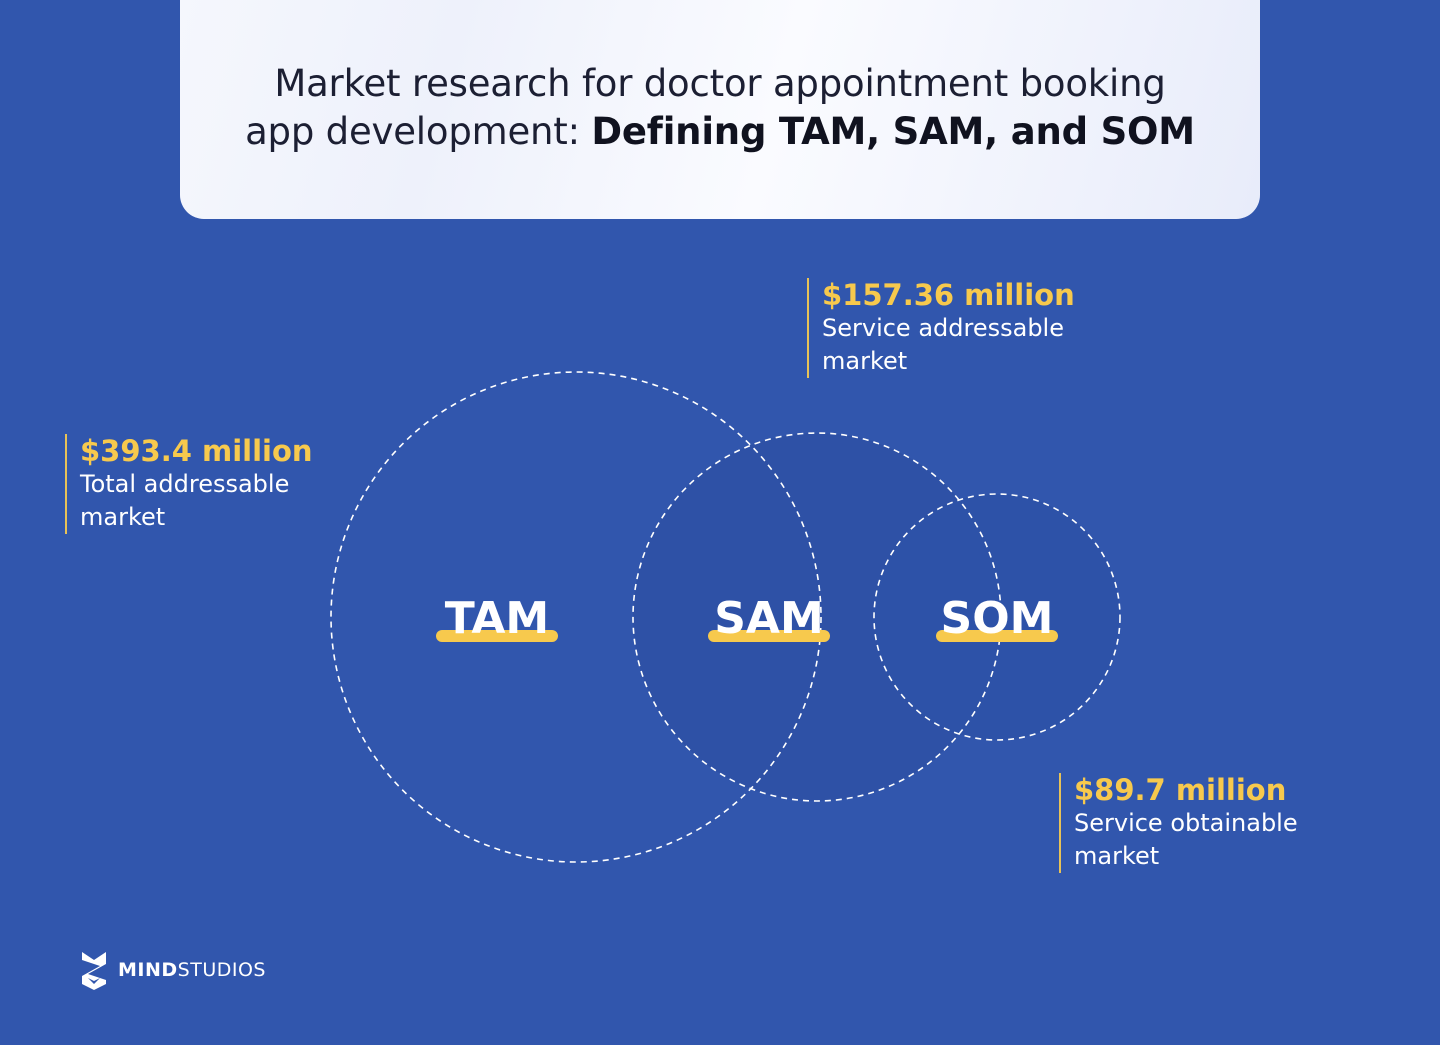 Image resolution: width=1440 pixels, height=1045 pixels. What do you see at coordinates (893, 131) in the screenshot?
I see `title-bold-part: Defining TAM, SAM, and SOM` at bounding box center [893, 131].